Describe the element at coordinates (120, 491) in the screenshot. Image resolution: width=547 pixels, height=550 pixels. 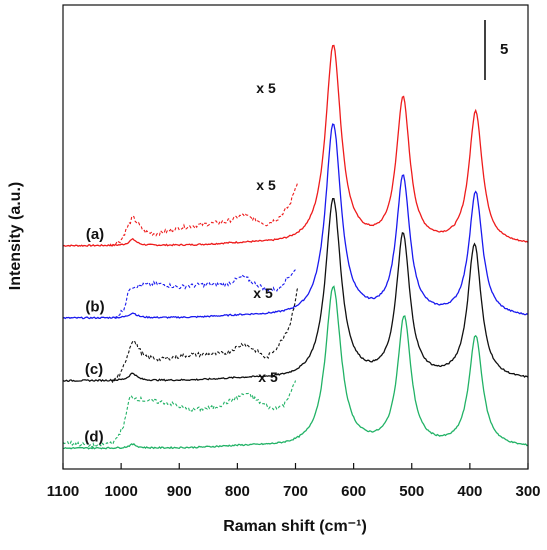
I see `x-tick-label: 1000` at that location.